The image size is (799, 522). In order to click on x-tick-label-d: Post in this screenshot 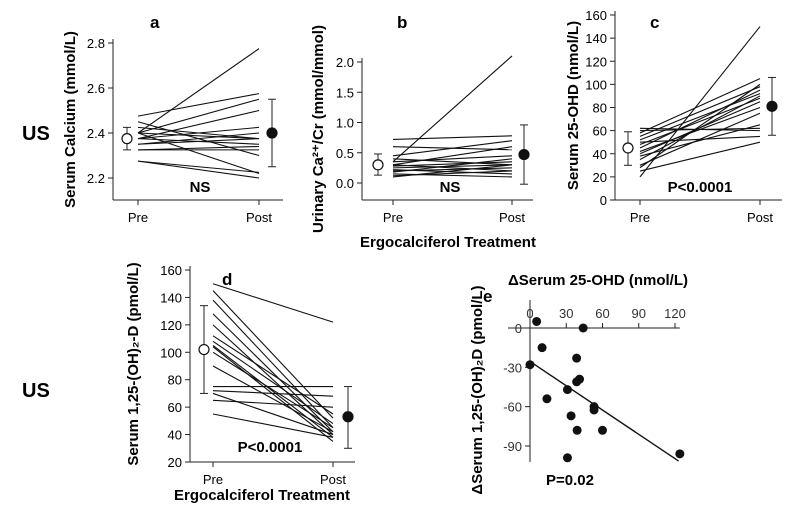, I will do `click(333, 479)`.